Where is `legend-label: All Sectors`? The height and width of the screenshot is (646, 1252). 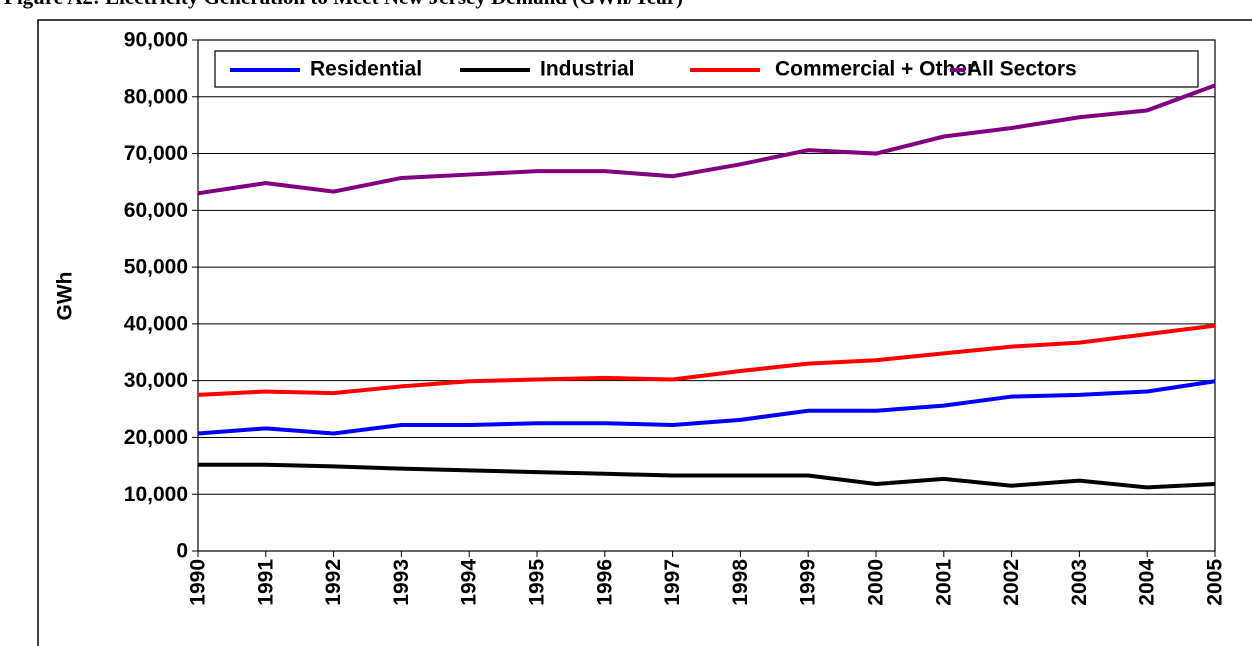 legend-label: All Sectors is located at coordinates (1022, 69).